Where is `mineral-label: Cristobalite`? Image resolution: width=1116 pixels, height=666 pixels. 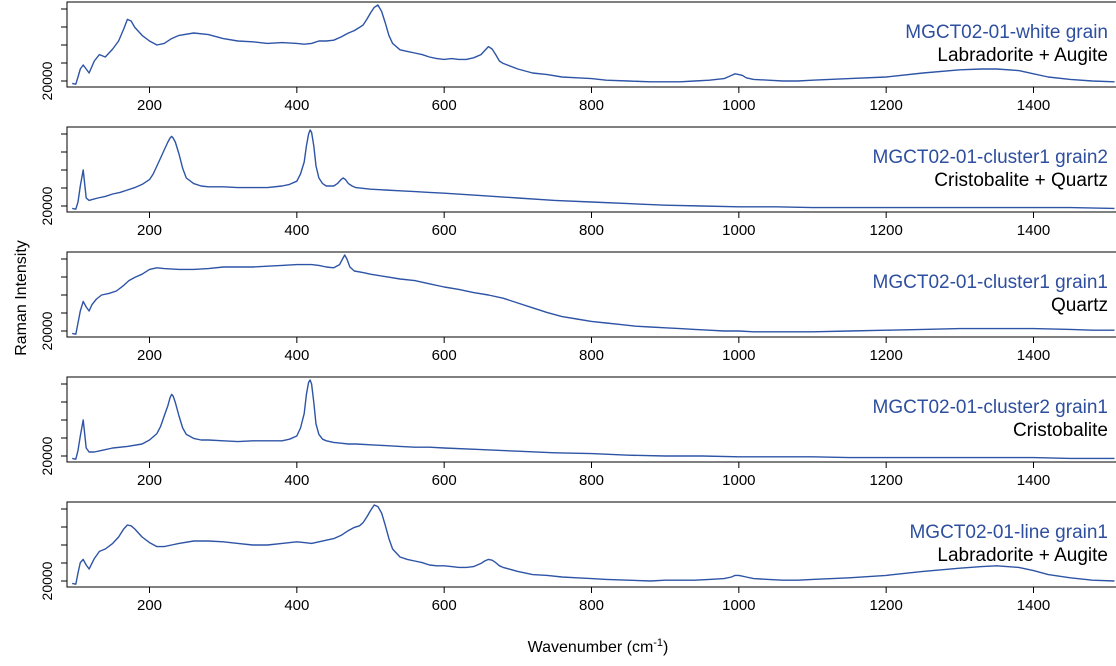 mineral-label: Cristobalite is located at coordinates (1060, 430).